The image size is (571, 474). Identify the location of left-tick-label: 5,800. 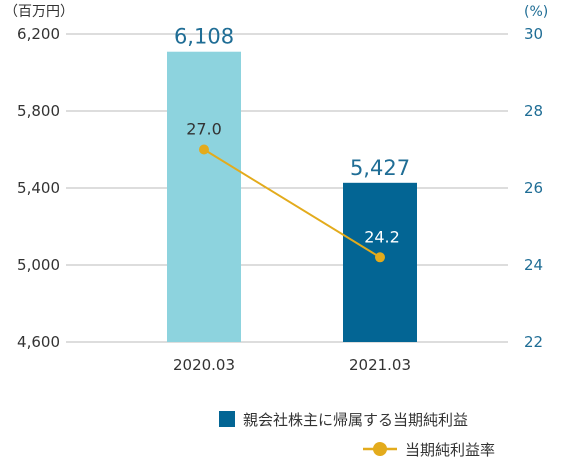
(38, 111).